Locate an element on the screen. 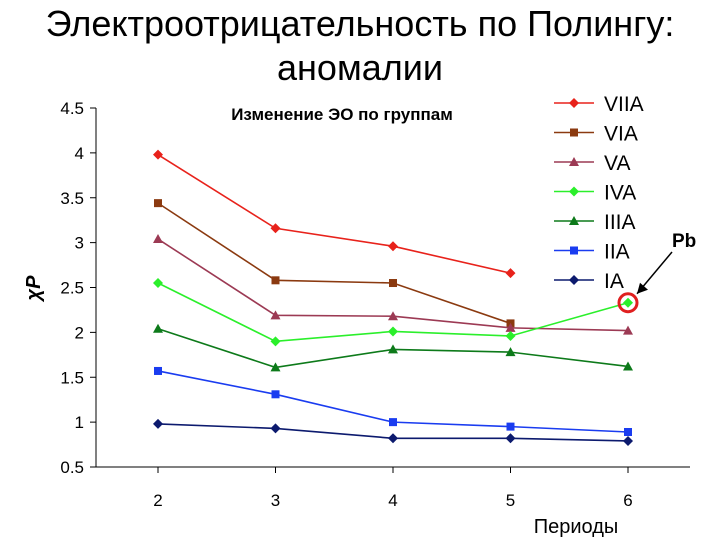  series-line-via is located at coordinates (334, 263).